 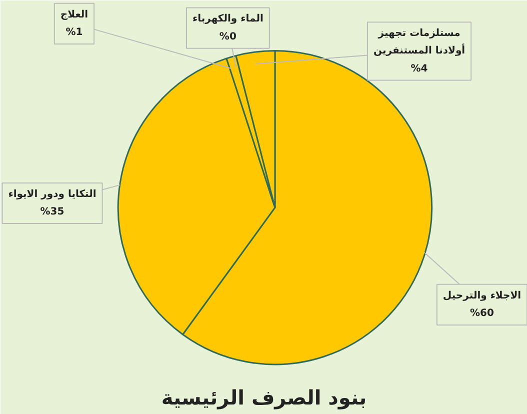 I want to click on data-label: %1, so click(x=74, y=32).